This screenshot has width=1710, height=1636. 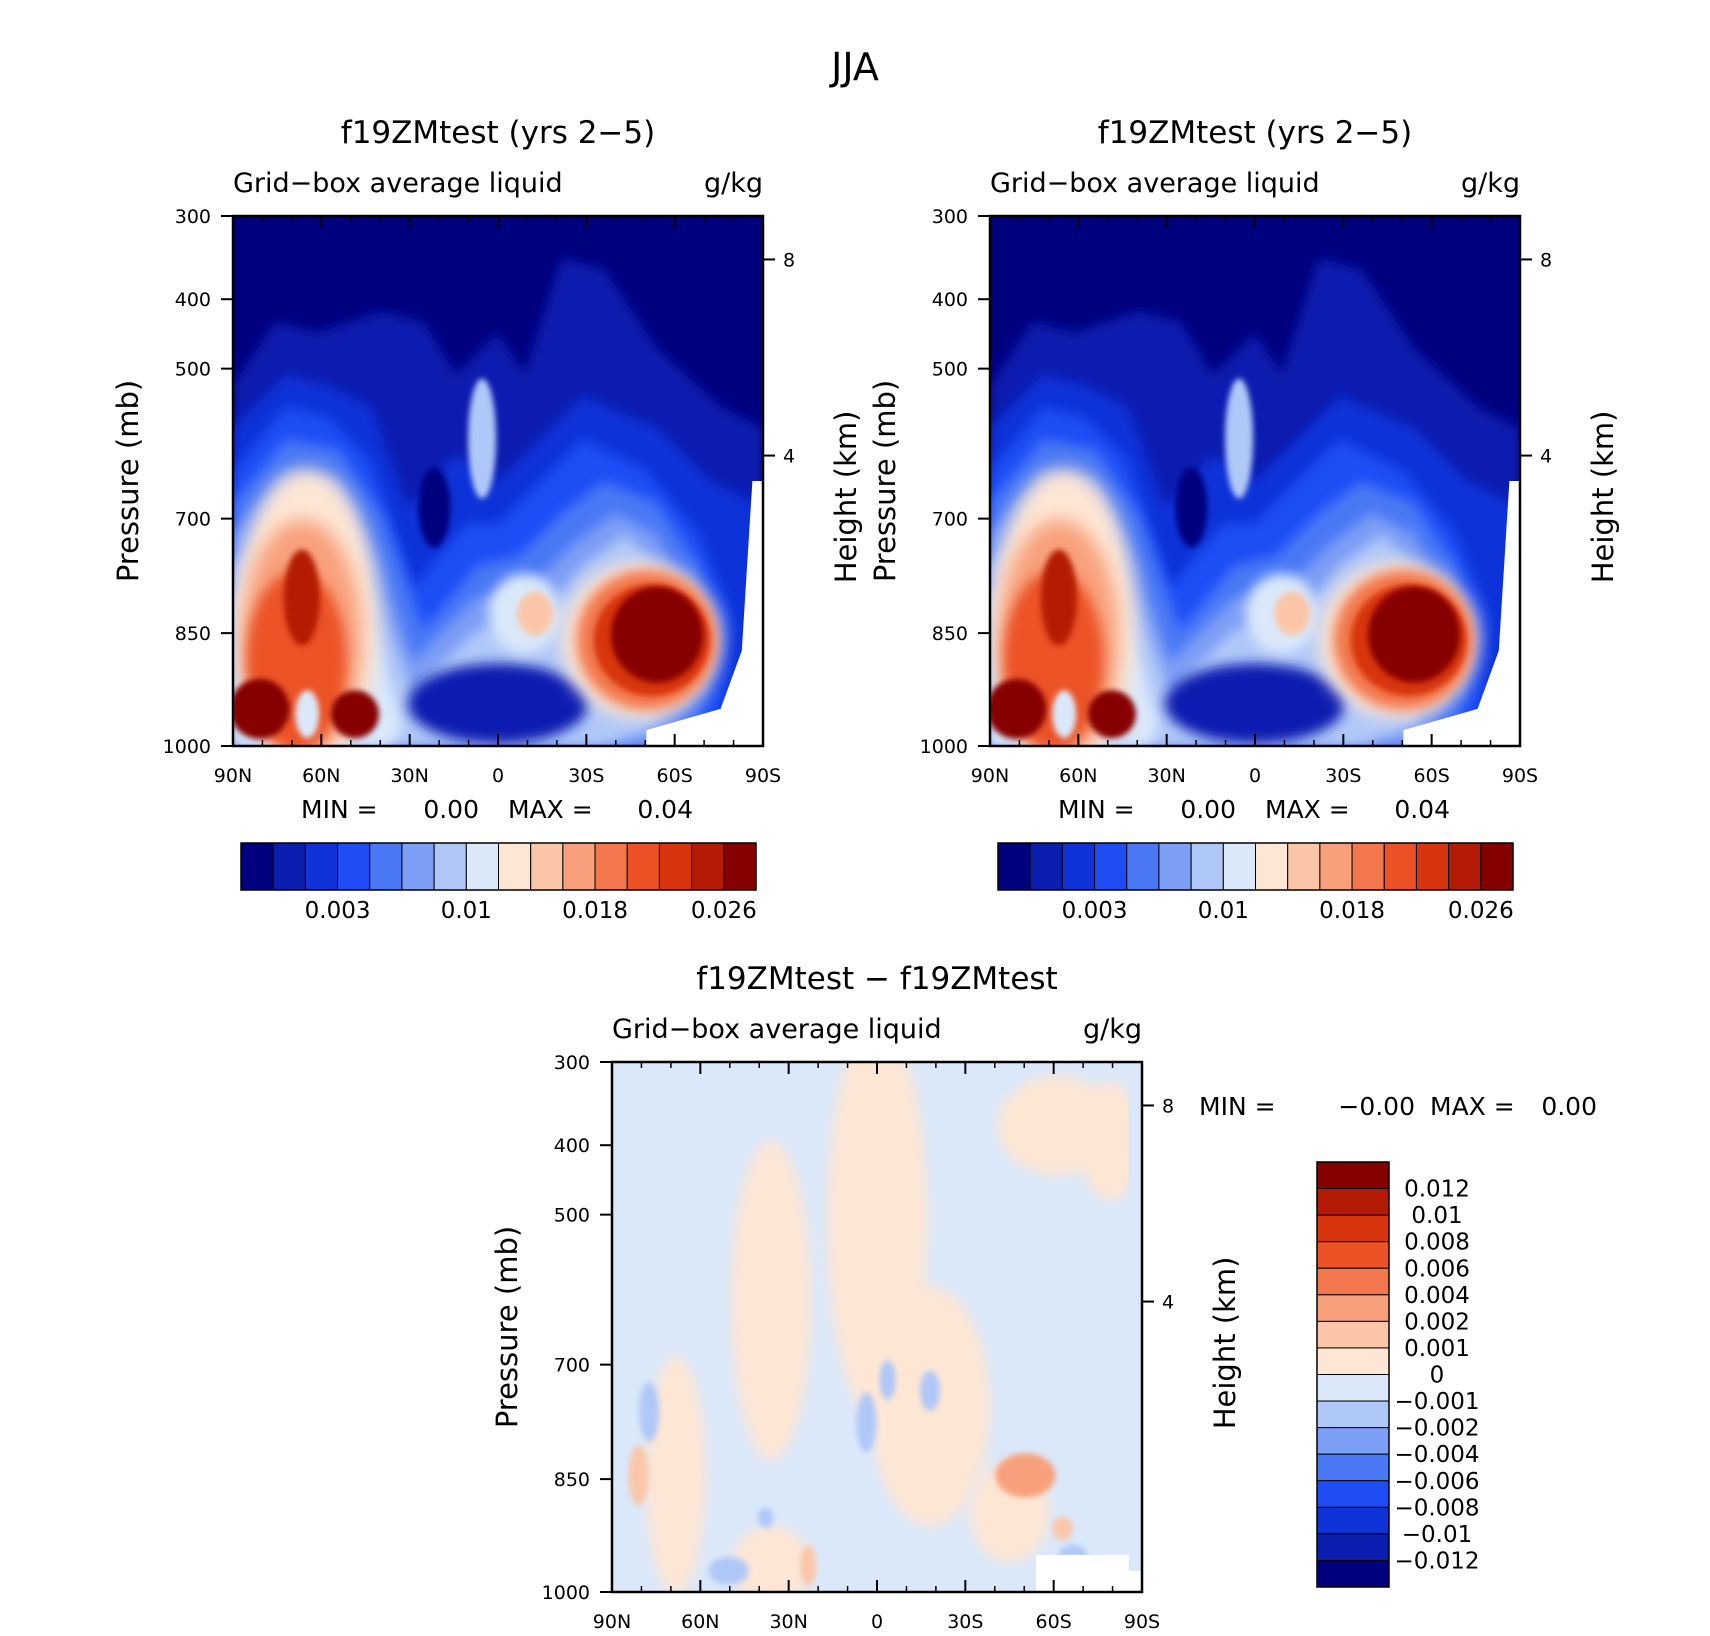 What do you see at coordinates (498, 133) in the screenshot?
I see `panel-title: f19ZMtest (yrs 2−5)` at bounding box center [498, 133].